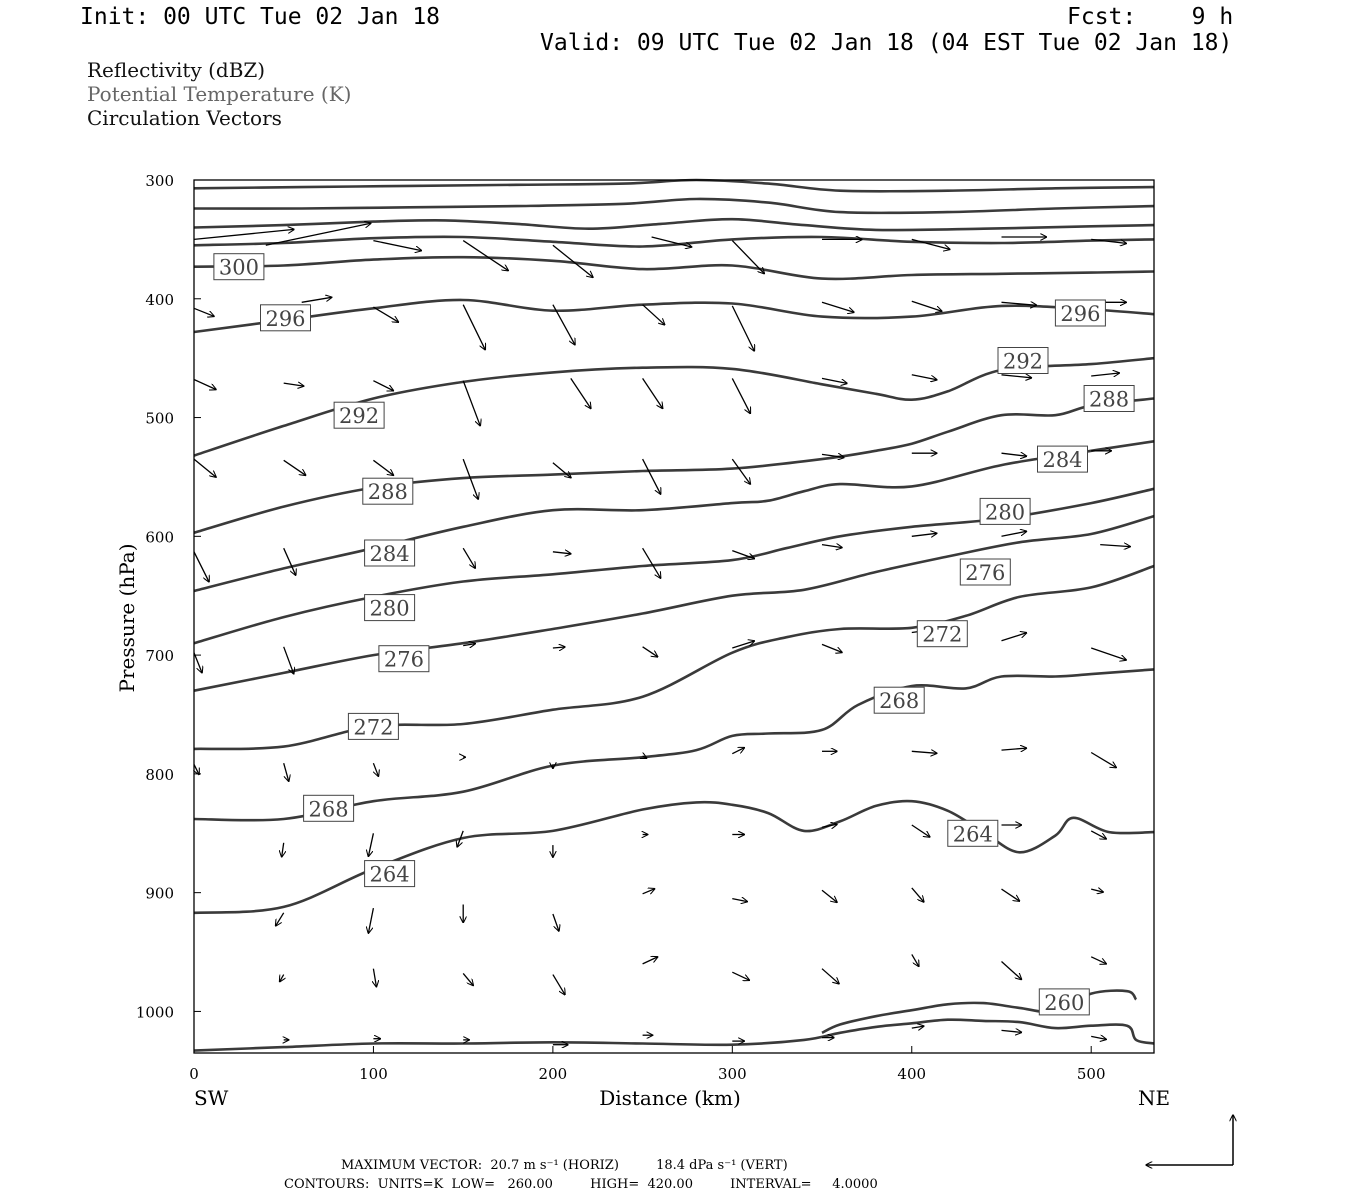 This screenshot has height=1200, width=1350. I want to click on contour-label-text: 288, so click(1109, 400).